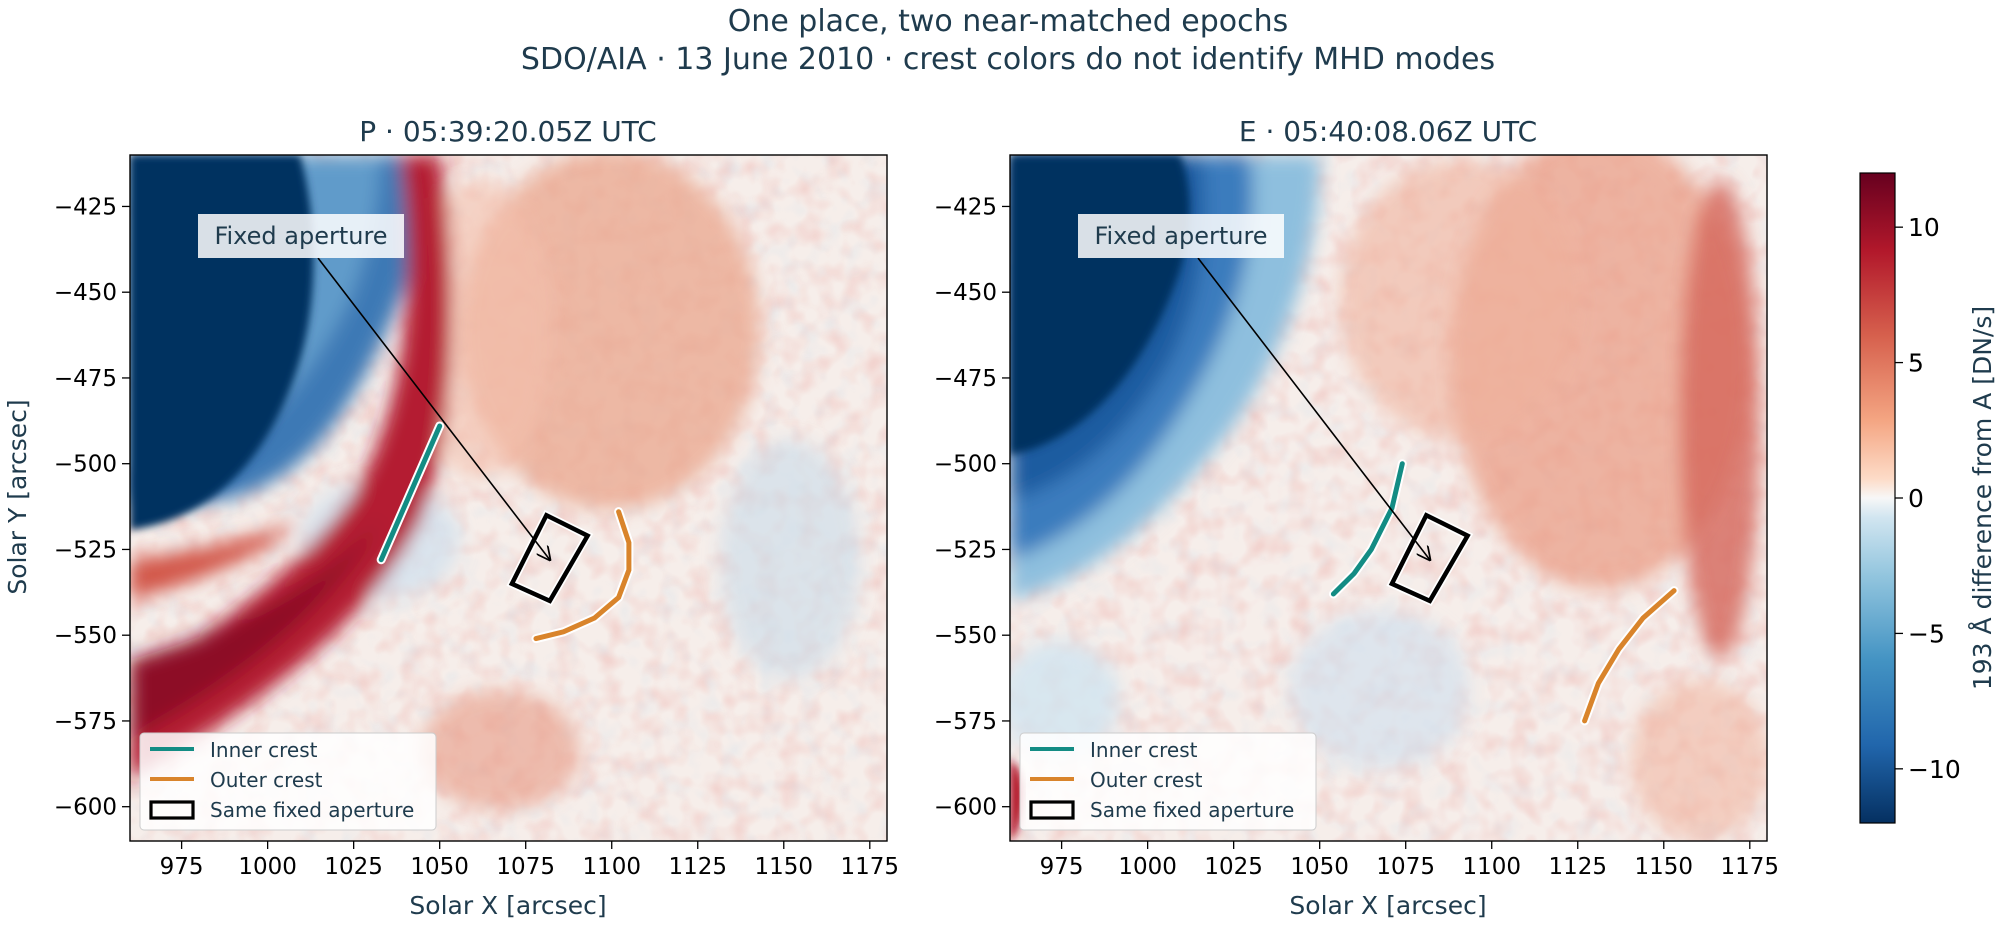 The image size is (2006, 935). I want to click on panel-p-ylabel: Solar Y [arcsec], so click(17, 496).